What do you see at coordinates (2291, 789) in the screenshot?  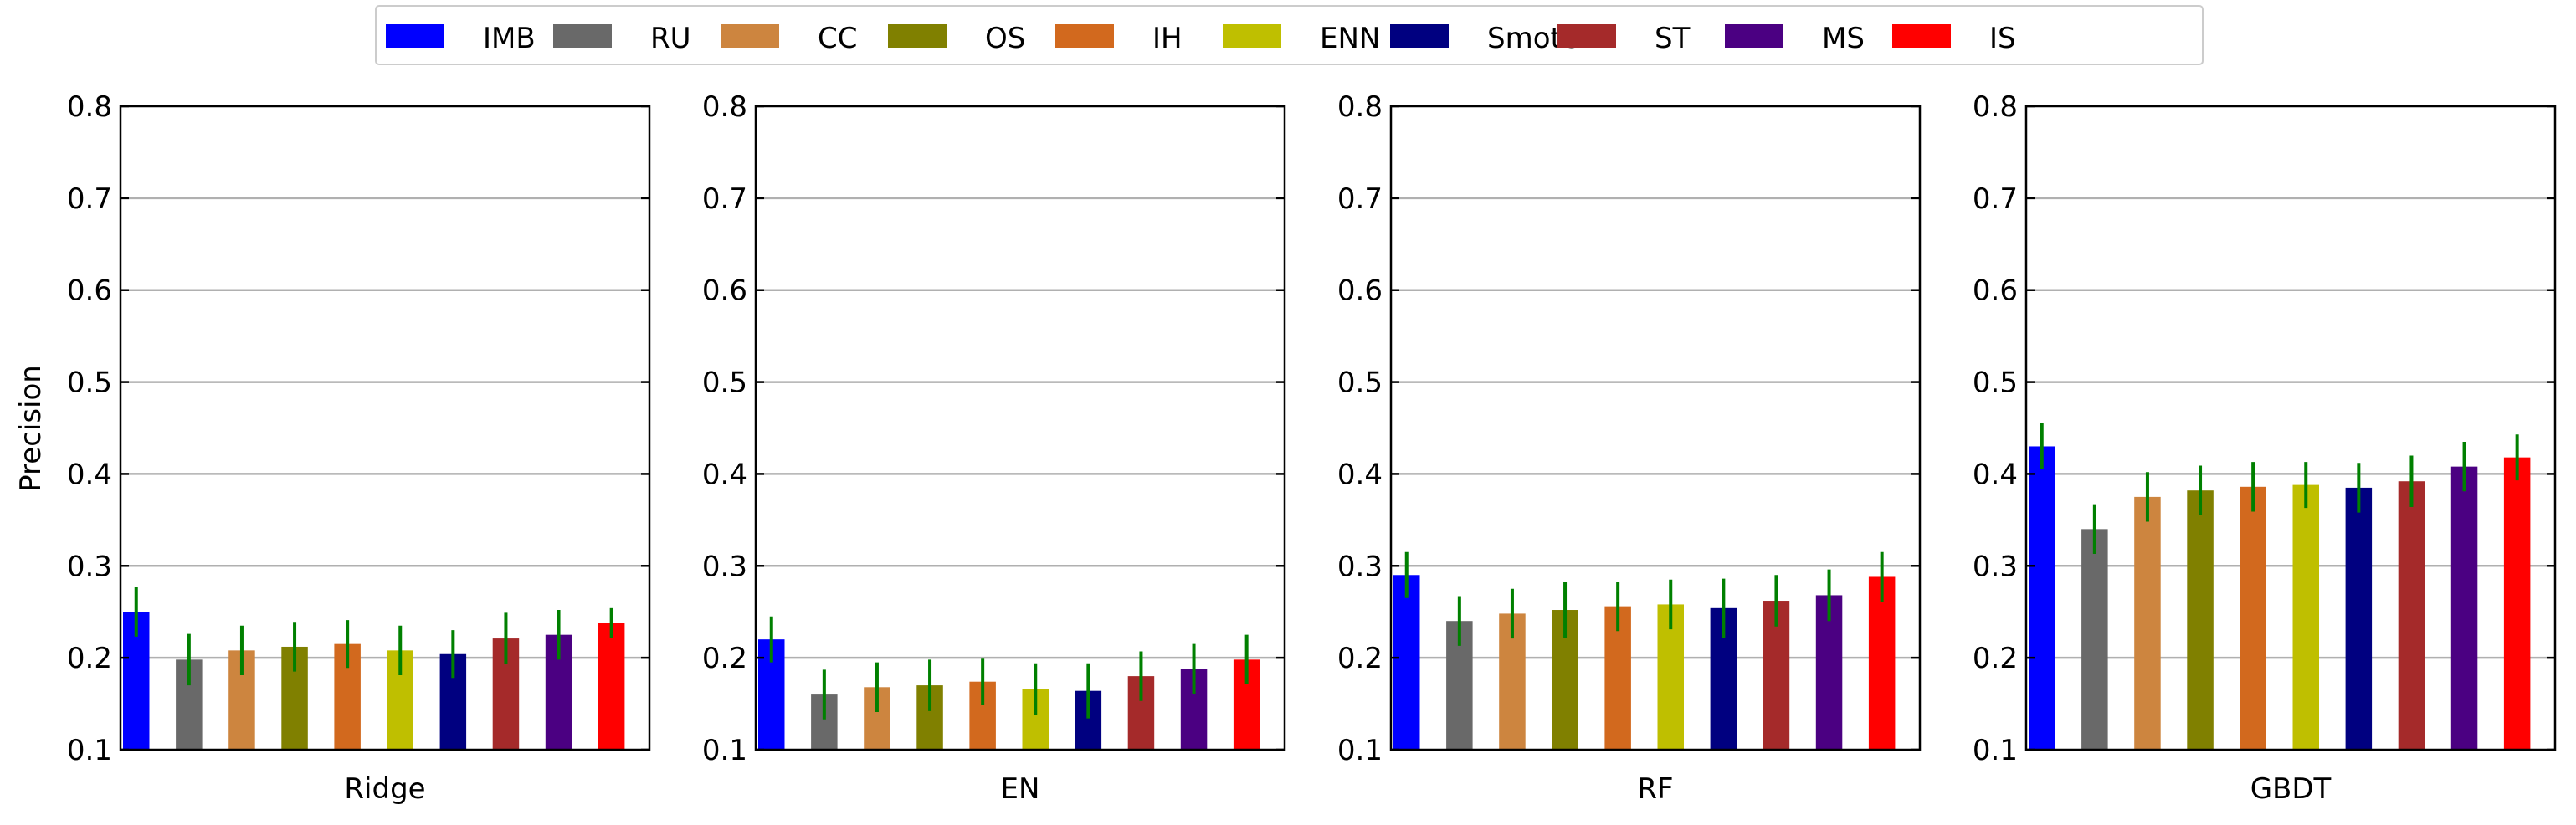 I see `x-axis-label: GBDT` at bounding box center [2291, 789].